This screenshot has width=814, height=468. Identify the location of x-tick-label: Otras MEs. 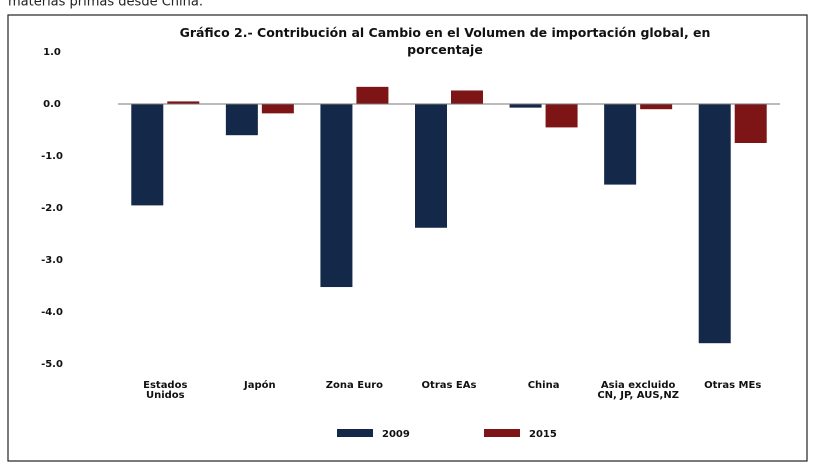
(732, 385).